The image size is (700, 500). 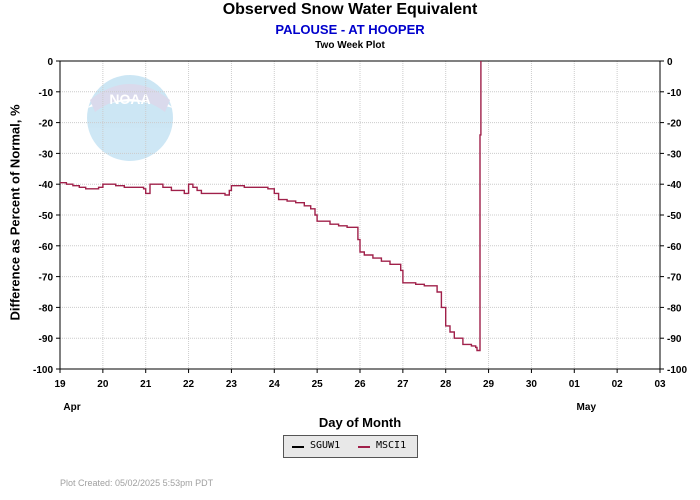 I want to click on y-tick-label-right: -20, so click(x=674, y=124).